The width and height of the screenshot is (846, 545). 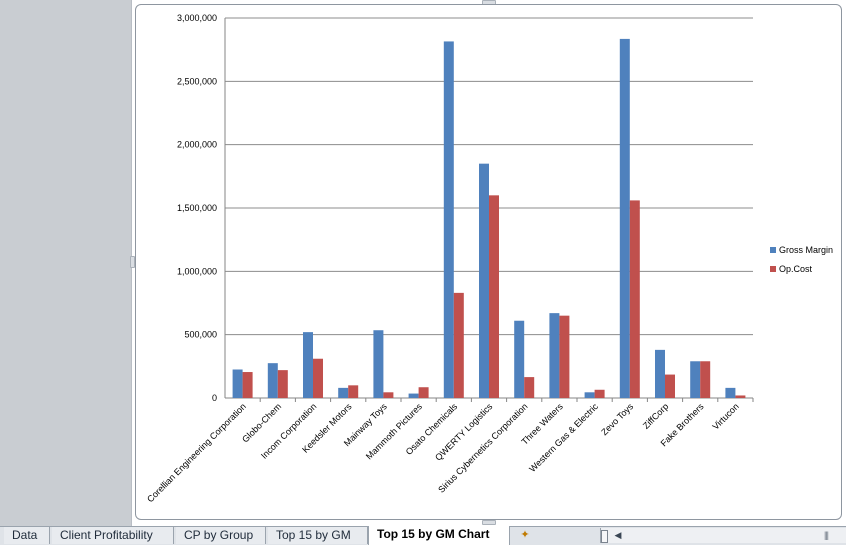 I want to click on y-tick-label: 2,000,000, so click(x=197, y=145).